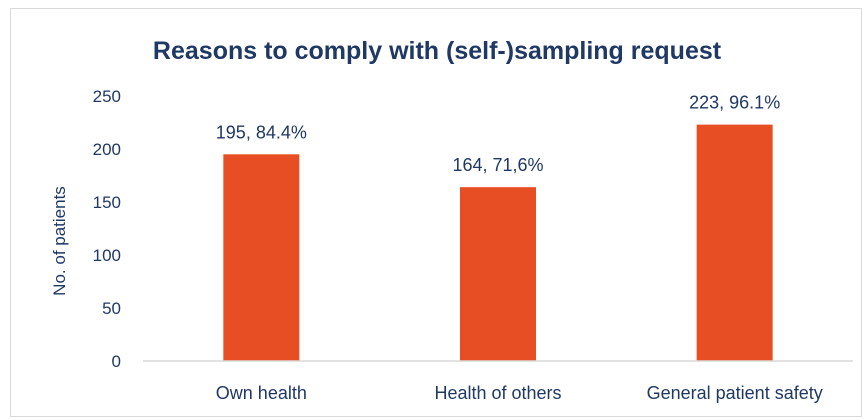  I want to click on data-label: 164, 71,6%, so click(497, 165).